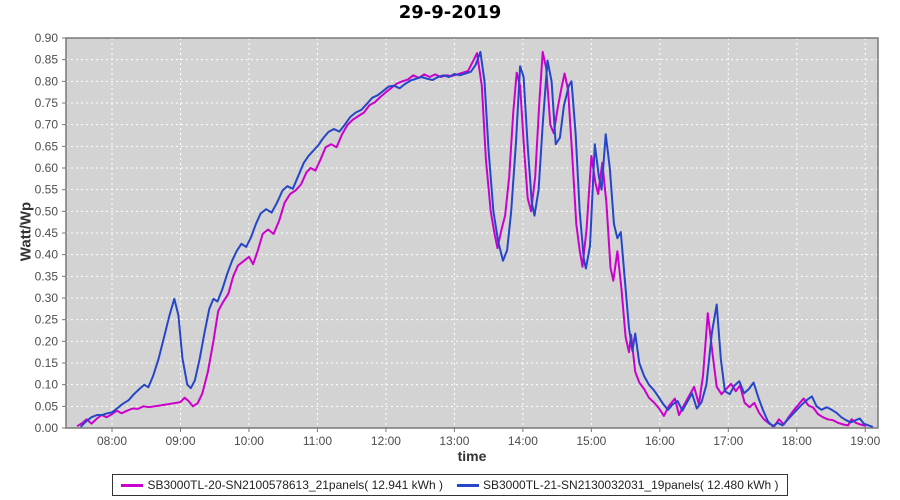  What do you see at coordinates (660, 441) in the screenshot?
I see `svg-text: 16:00` at bounding box center [660, 441].